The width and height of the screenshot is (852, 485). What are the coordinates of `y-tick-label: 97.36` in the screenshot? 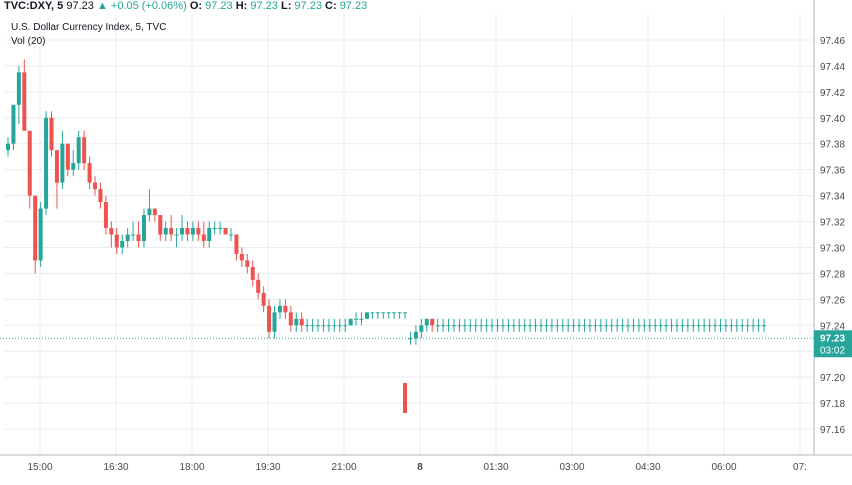 It's located at (832, 171).